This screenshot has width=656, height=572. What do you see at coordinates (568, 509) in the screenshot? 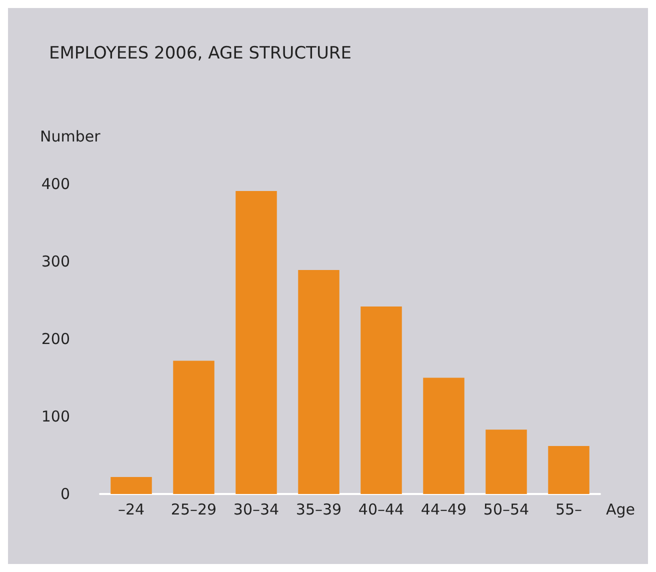
I see `x-tick-label: 55–` at bounding box center [568, 509].